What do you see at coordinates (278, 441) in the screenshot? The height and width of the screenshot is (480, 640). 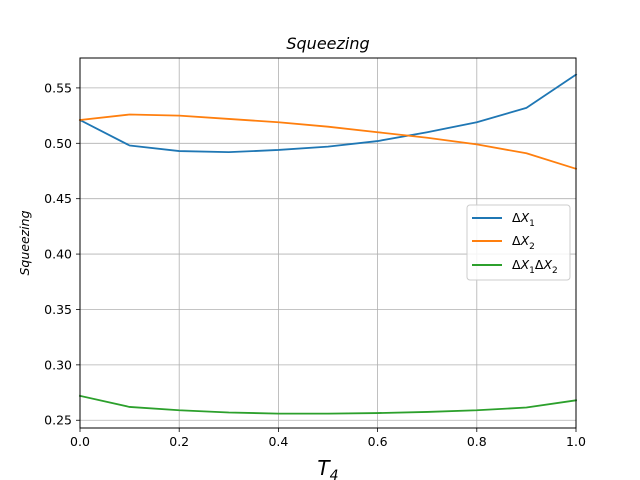 I see `x-tick-label: 0.4` at bounding box center [278, 441].